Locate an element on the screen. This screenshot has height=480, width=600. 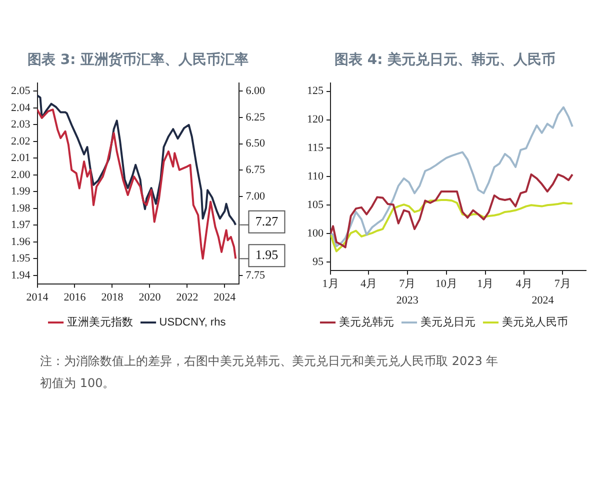
y-tick-label: 1.97 is located at coordinates (21, 225).